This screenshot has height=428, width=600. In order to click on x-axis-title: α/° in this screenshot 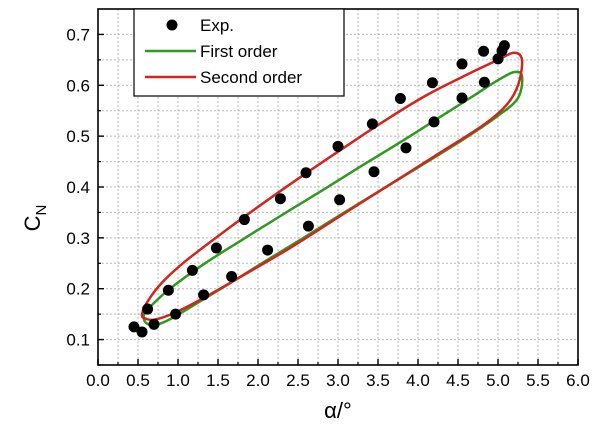, I will do `click(338, 410)`.